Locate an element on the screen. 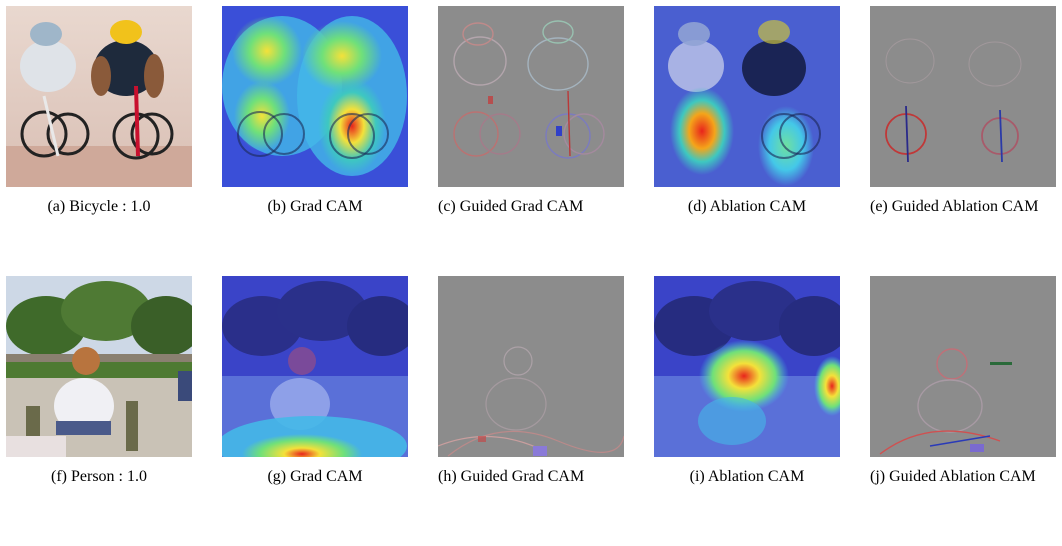 The image size is (1062, 546). caption-j: (j) Guided Ablation CAM is located at coordinates (953, 476).